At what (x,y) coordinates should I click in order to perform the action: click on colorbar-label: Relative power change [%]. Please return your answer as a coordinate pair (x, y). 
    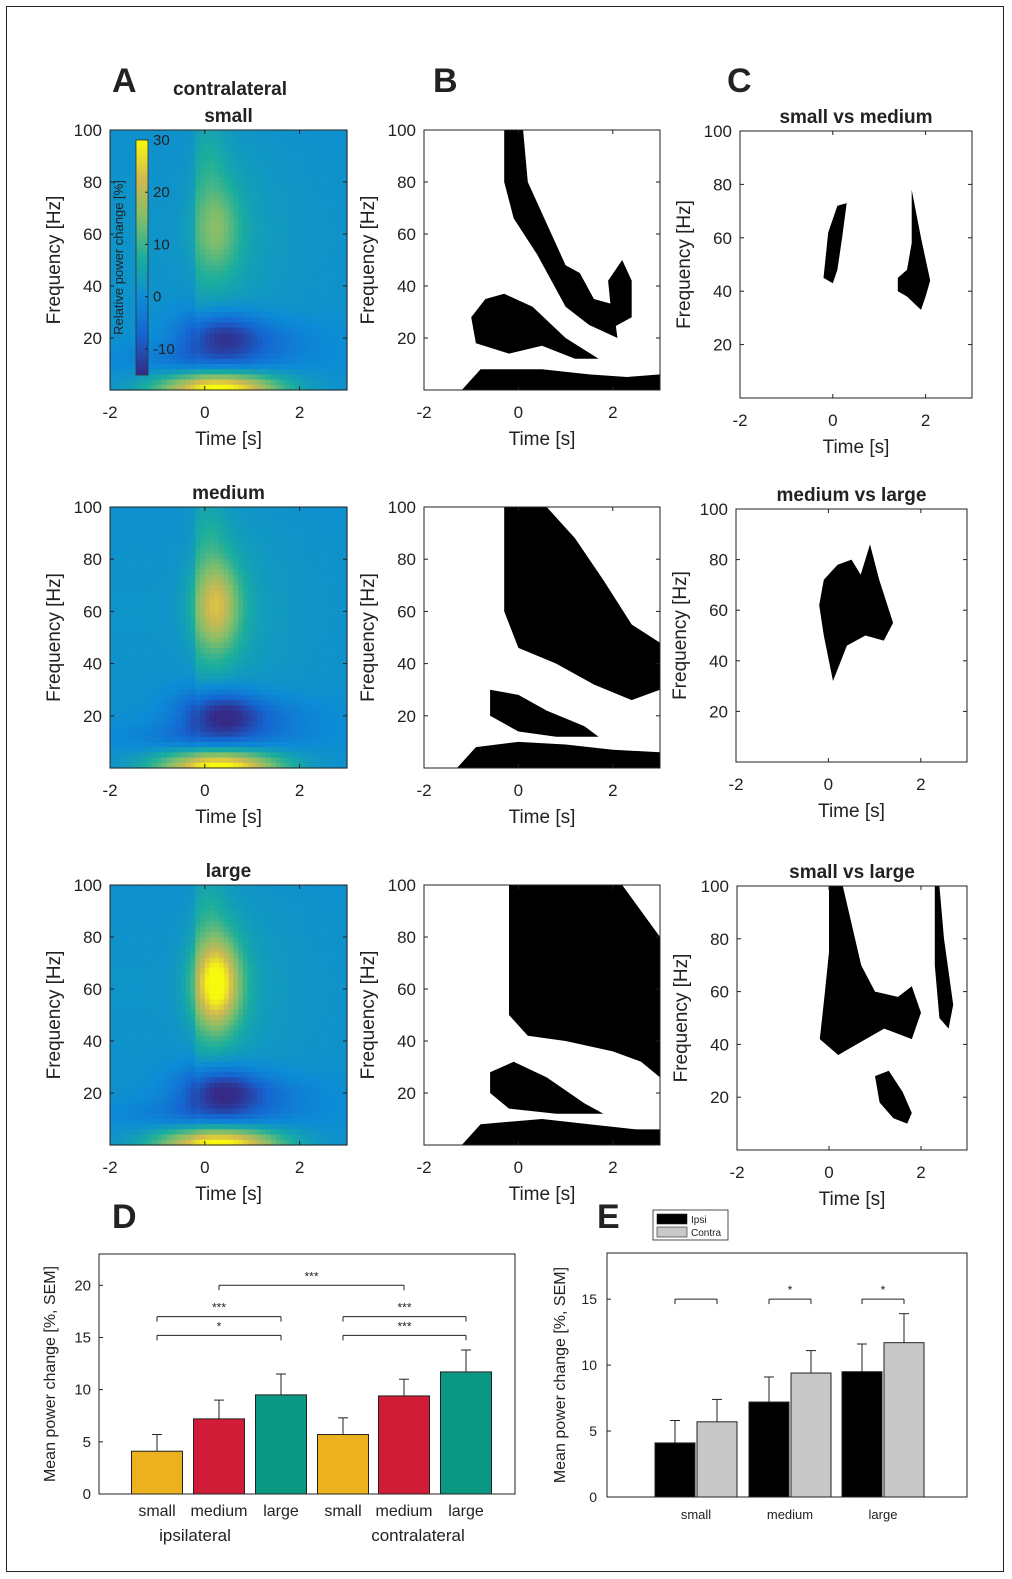
    Looking at the image, I should click on (118, 257).